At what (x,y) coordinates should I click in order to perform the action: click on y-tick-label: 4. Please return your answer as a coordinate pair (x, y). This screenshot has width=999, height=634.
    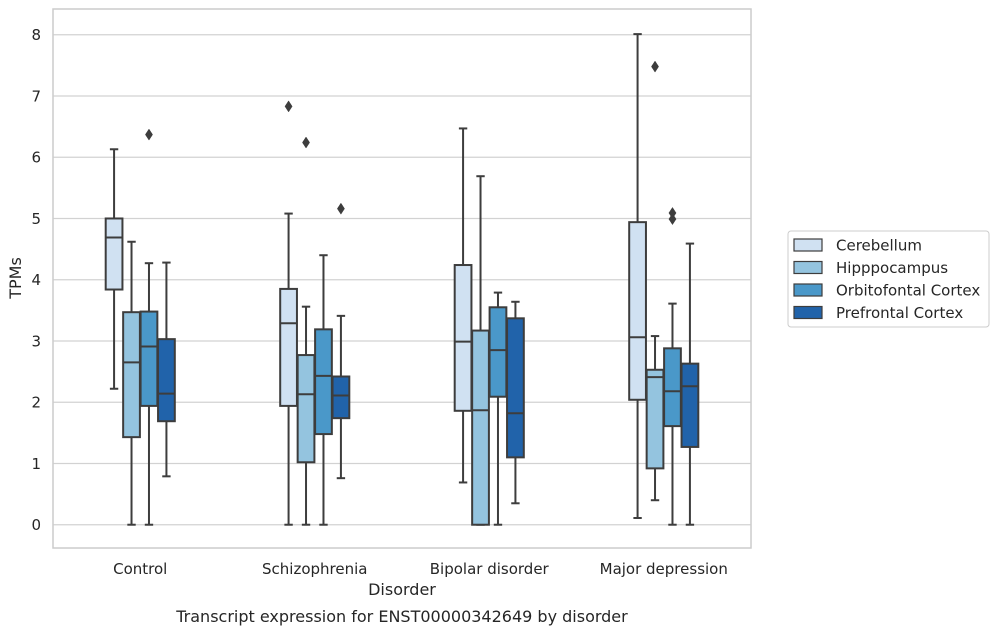
    Looking at the image, I should click on (36, 280).